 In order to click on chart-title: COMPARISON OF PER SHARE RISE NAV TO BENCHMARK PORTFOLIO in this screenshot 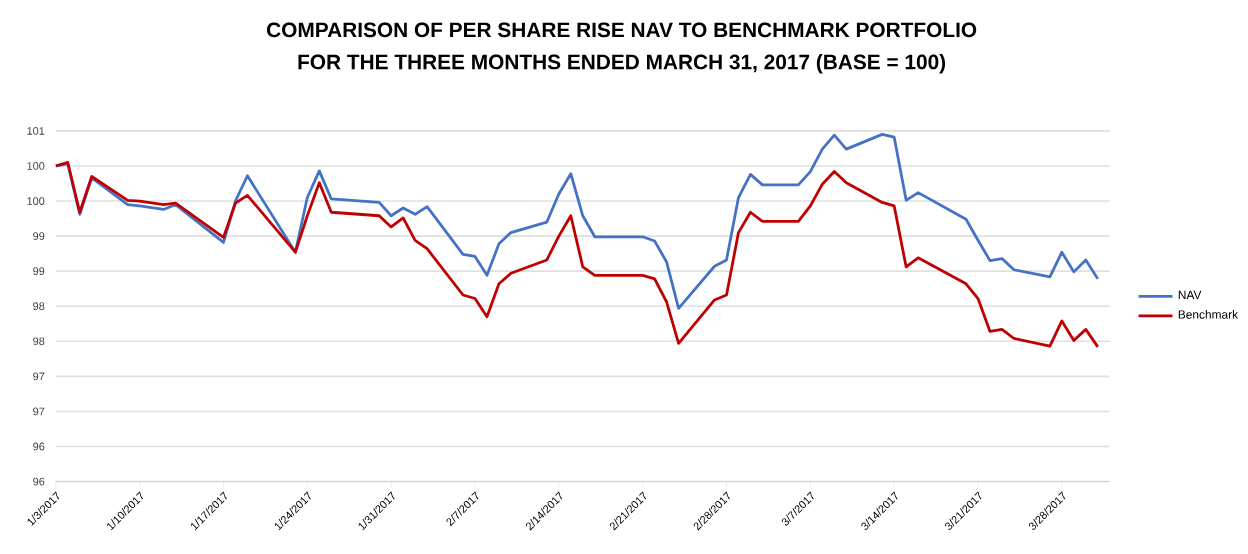, I will do `click(622, 30)`.